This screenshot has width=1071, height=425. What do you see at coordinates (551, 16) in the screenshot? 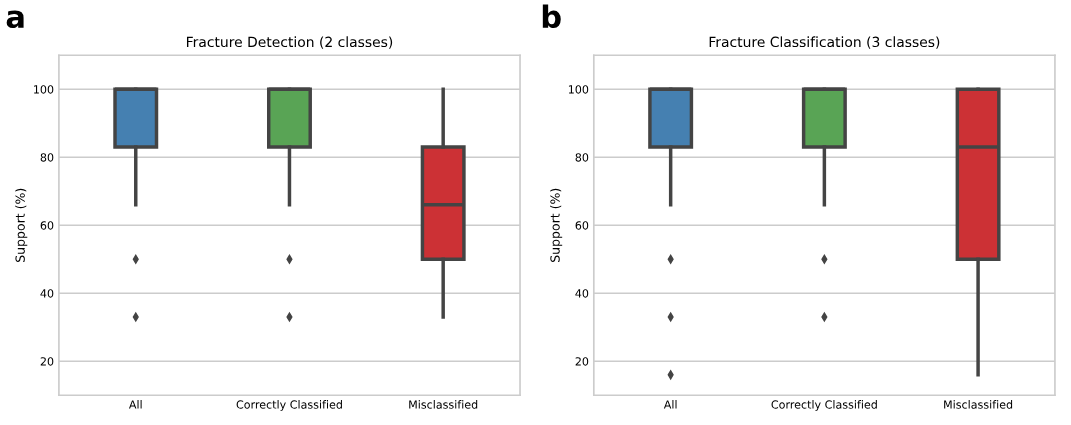
I see `text: b` at bounding box center [551, 16].